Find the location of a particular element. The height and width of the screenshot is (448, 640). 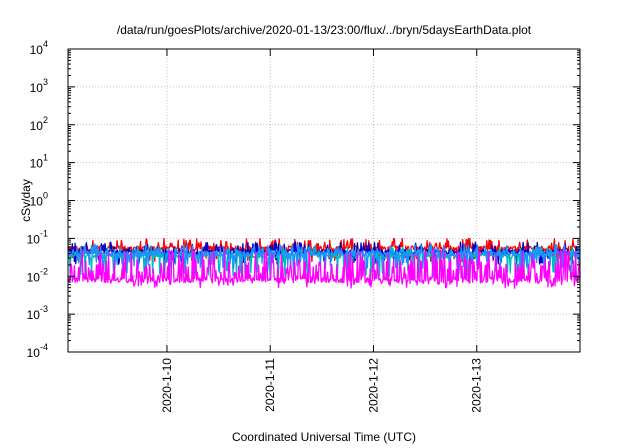

y-tick-label: 10⁴ is located at coordinates (39, 48).